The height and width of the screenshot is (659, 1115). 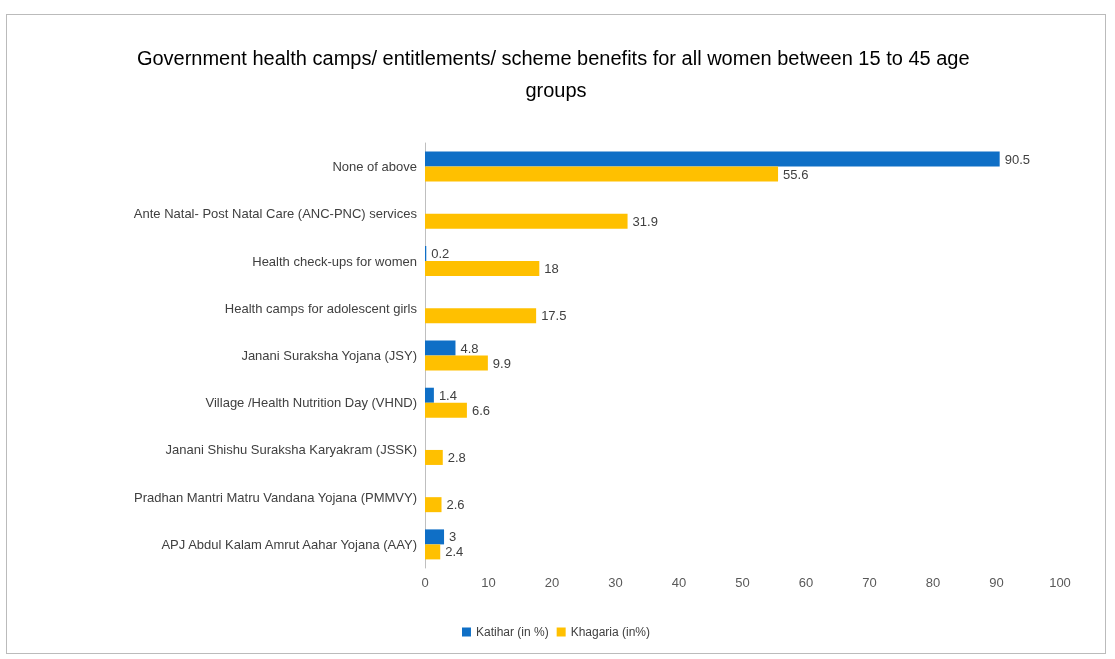 What do you see at coordinates (615, 582) in the screenshot?
I see `x-tick-label: 30` at bounding box center [615, 582].